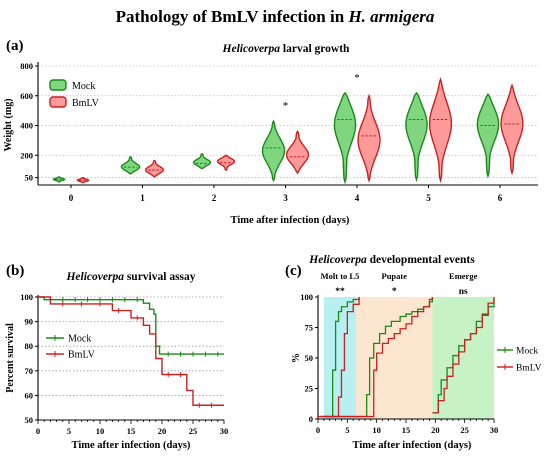 The height and width of the screenshot is (463, 550). I want to click on ytick-label: 60, so click(29, 395).